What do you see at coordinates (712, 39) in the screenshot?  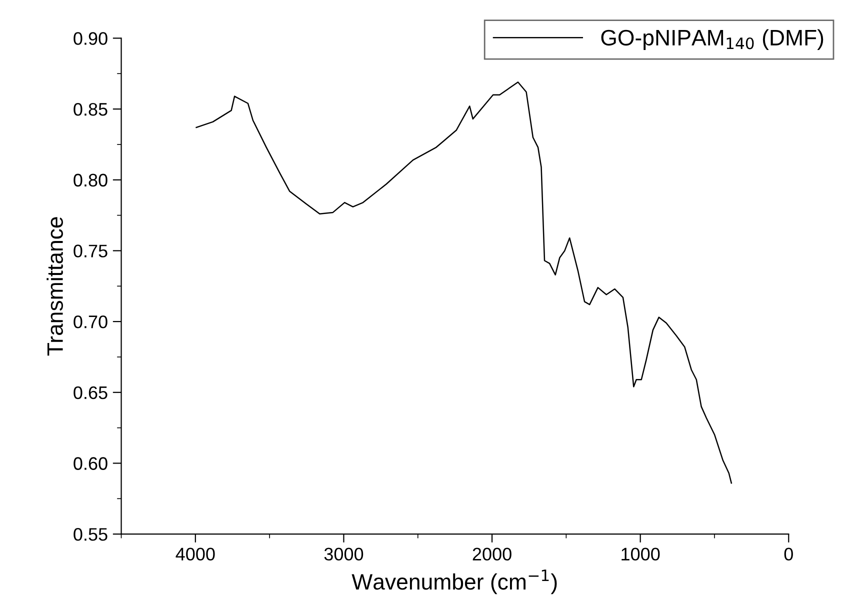 I see `legend-label: GO-pNIPAM$_{140}$ (DMF)` at bounding box center [712, 39].